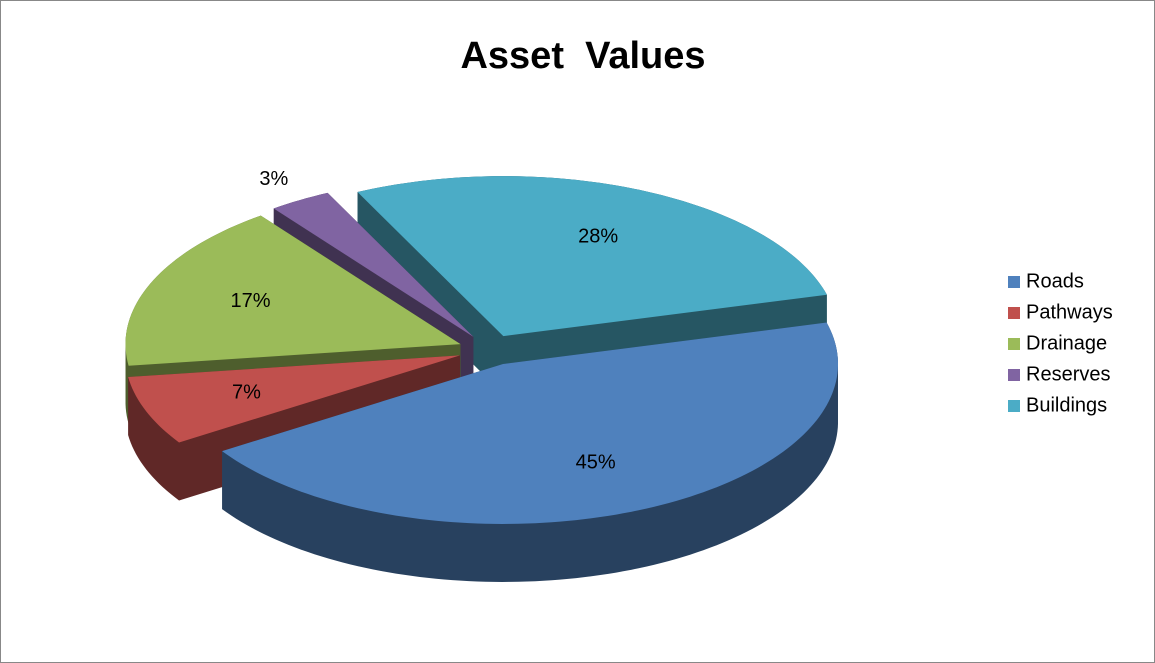 The width and height of the screenshot is (1155, 663). I want to click on data-label: 28%, so click(598, 236).